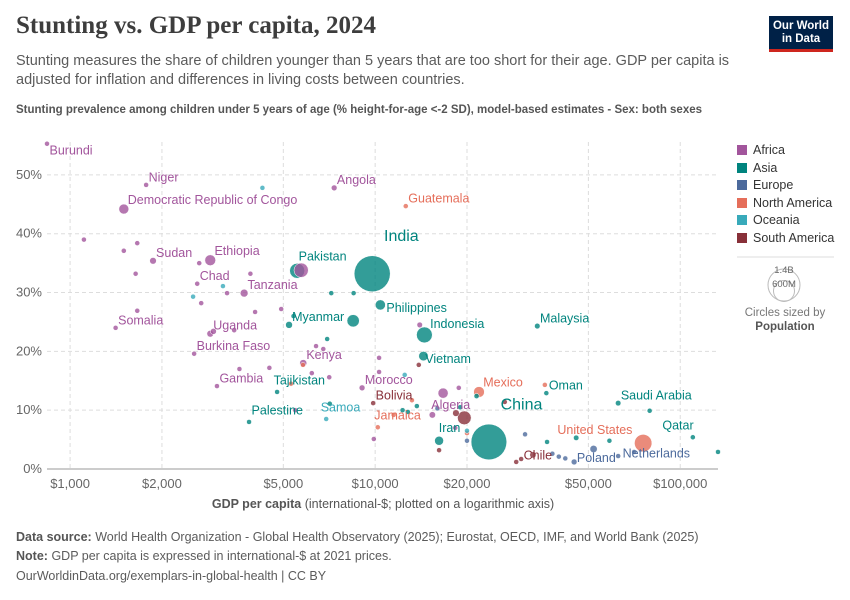 This screenshot has height=600, width=850. I want to click on point-niger, so click(146, 185).